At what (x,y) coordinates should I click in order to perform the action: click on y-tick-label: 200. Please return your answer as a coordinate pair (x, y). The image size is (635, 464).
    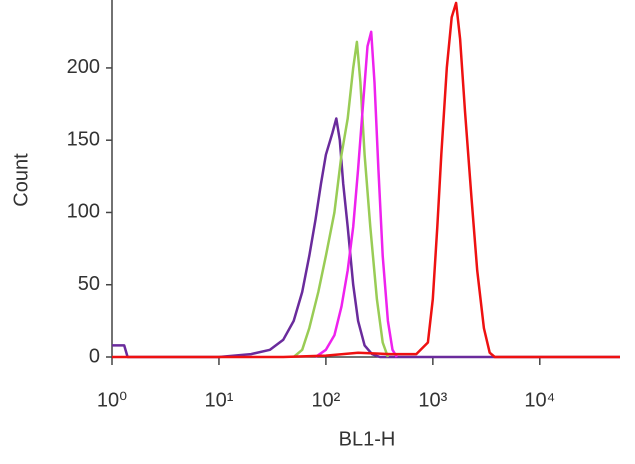
    Looking at the image, I should click on (83, 67).